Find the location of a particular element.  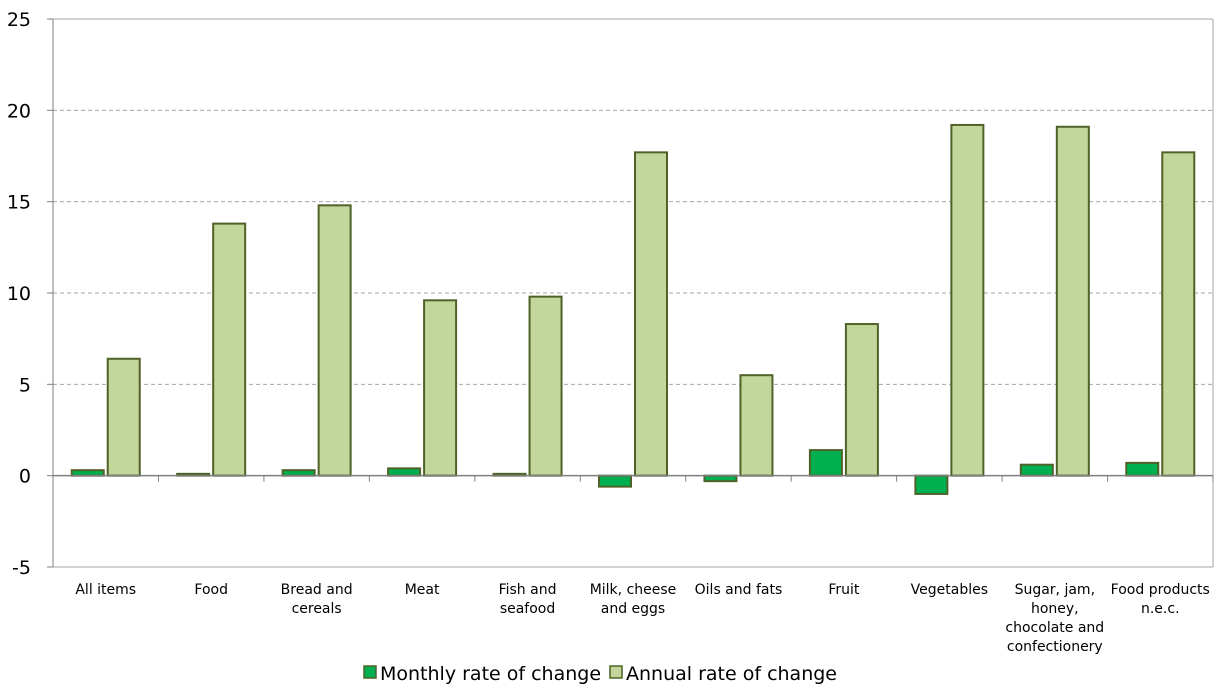

legend-label-annual: Annual rate of change is located at coordinates (731, 673).